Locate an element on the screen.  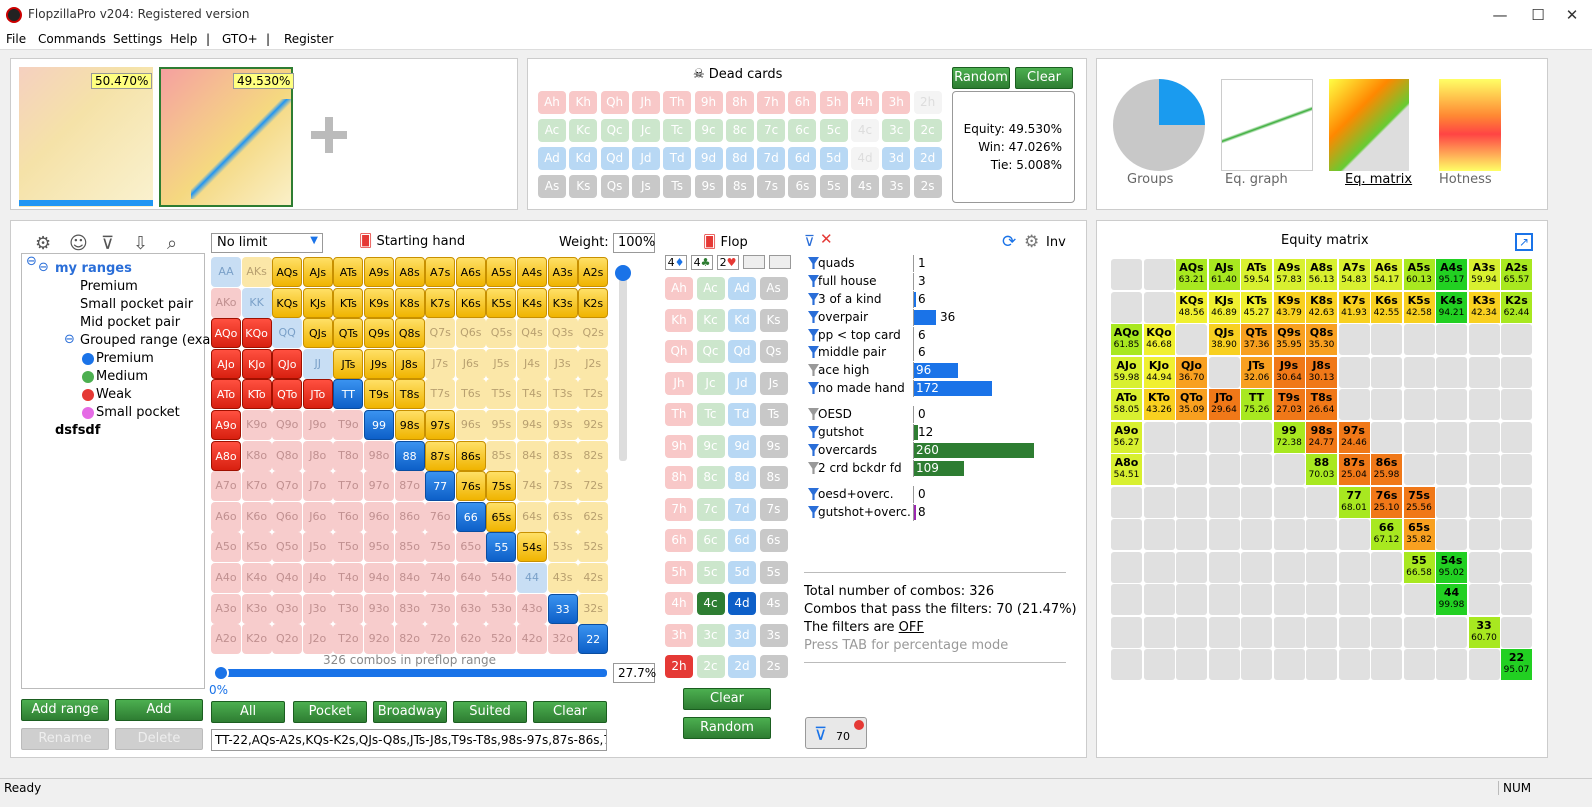
flop-card-2h: 2h is located at coordinates (679, 666).